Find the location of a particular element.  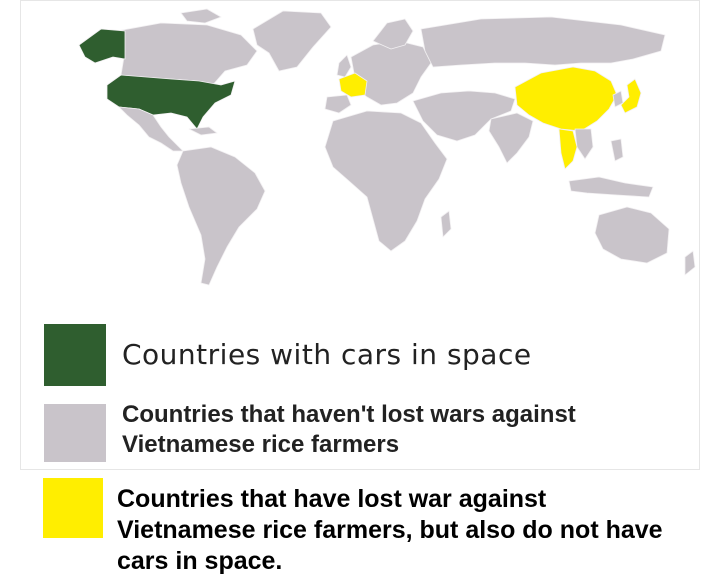

map-caribbean is located at coordinates (203, 131).